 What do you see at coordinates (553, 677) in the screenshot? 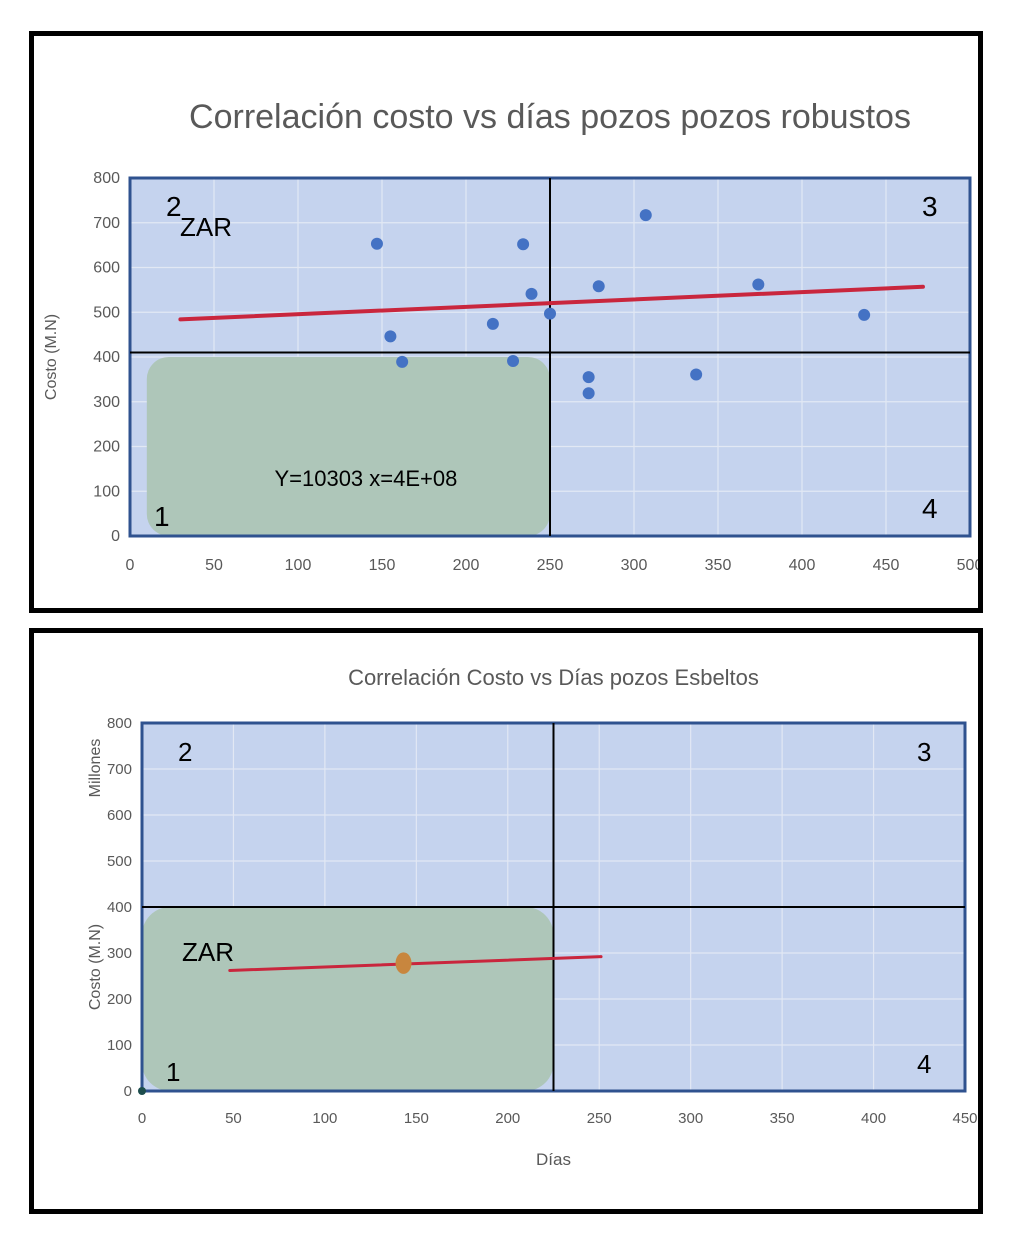
I see `chart-title: Correlación Costo vs Días pozos Esbeltos` at bounding box center [553, 677].